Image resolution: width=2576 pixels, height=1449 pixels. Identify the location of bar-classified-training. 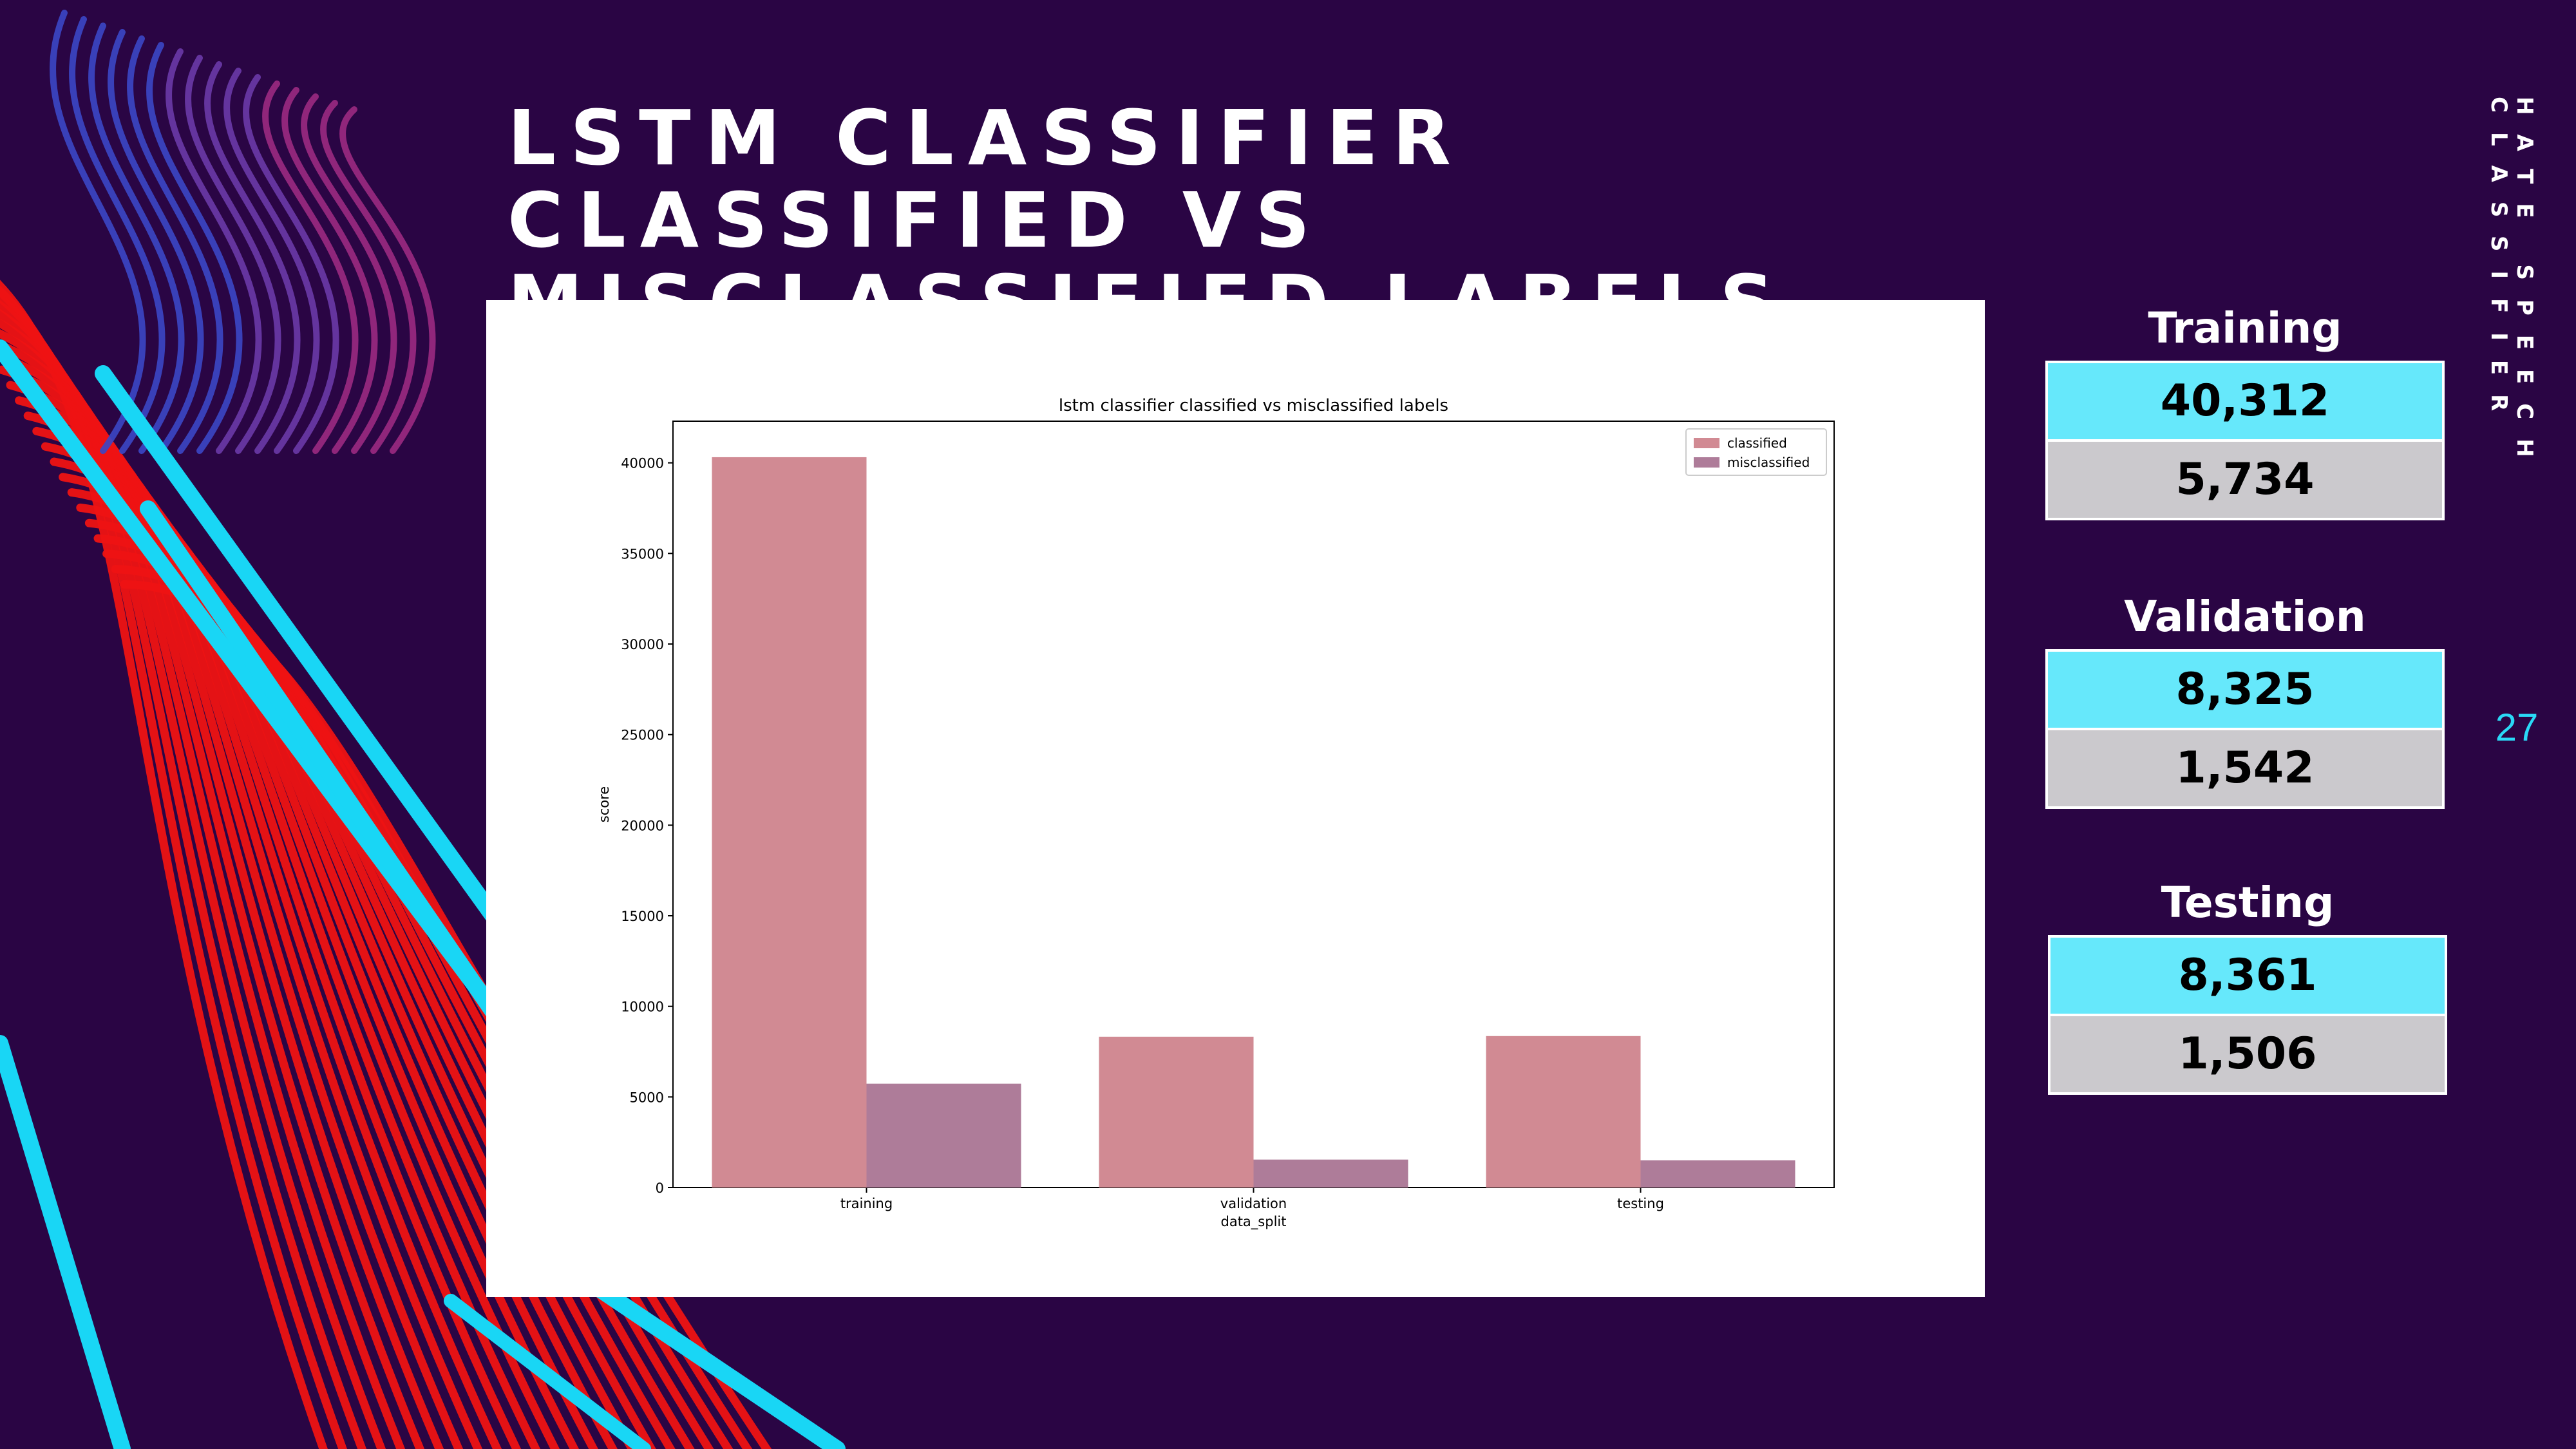
(789, 822).